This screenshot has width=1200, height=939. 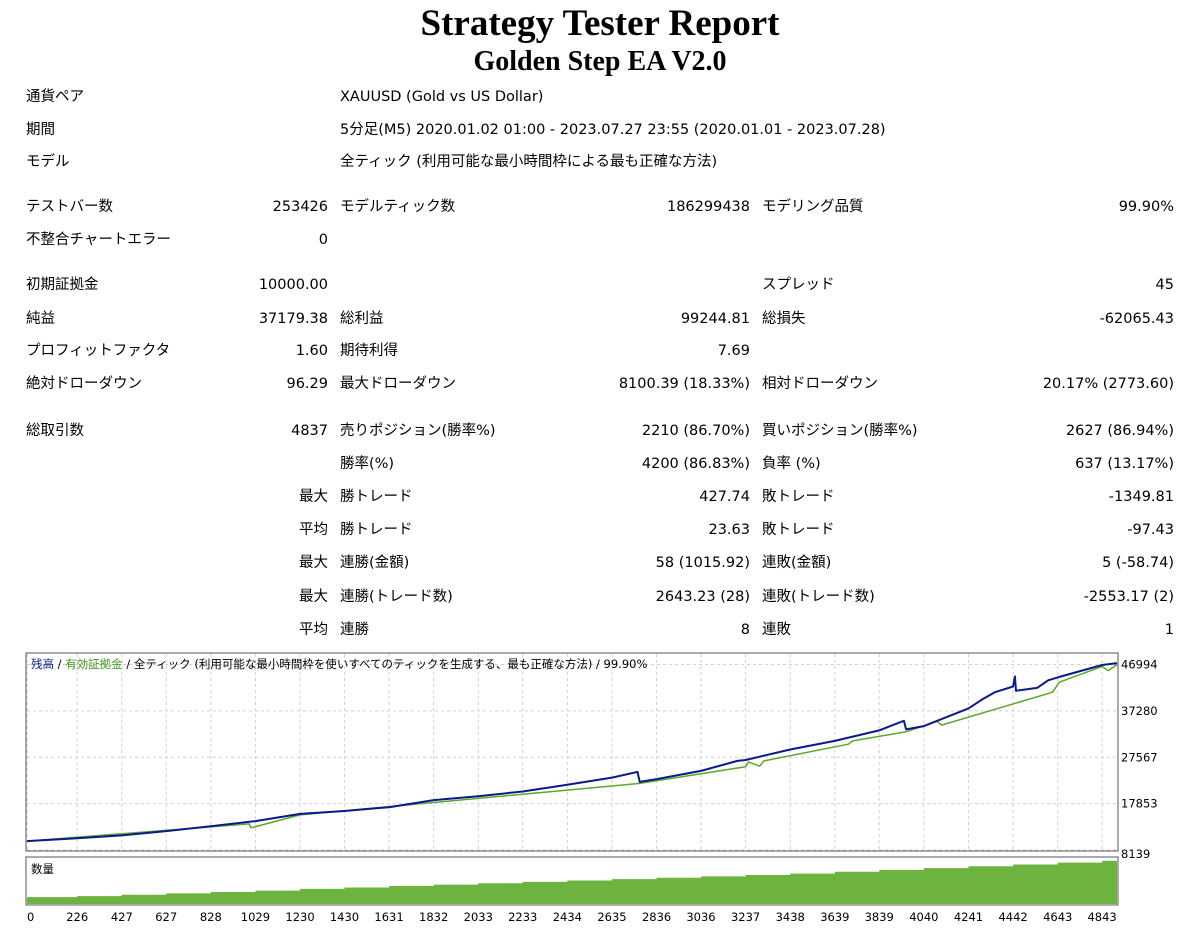 I want to click on max-dd-value: 8100.39 (18.33%), so click(x=684, y=384).